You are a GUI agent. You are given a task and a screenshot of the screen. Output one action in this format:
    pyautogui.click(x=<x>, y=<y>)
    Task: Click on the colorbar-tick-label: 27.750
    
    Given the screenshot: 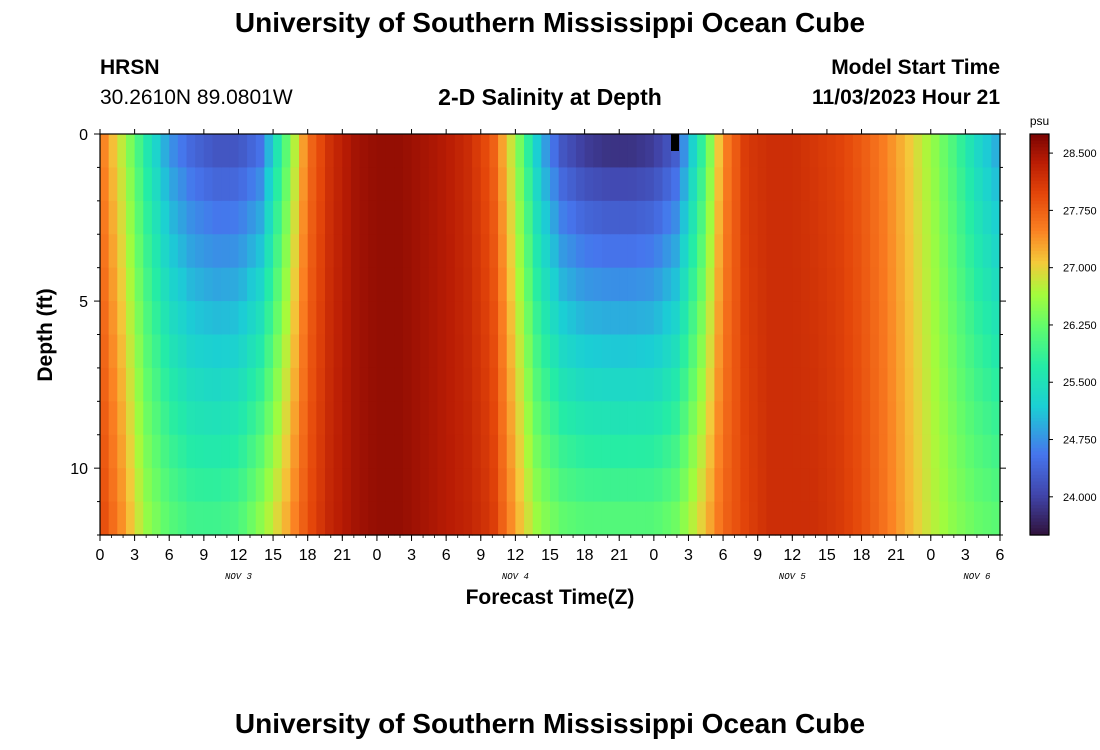 What is the action you would take?
    pyautogui.click(x=1080, y=211)
    